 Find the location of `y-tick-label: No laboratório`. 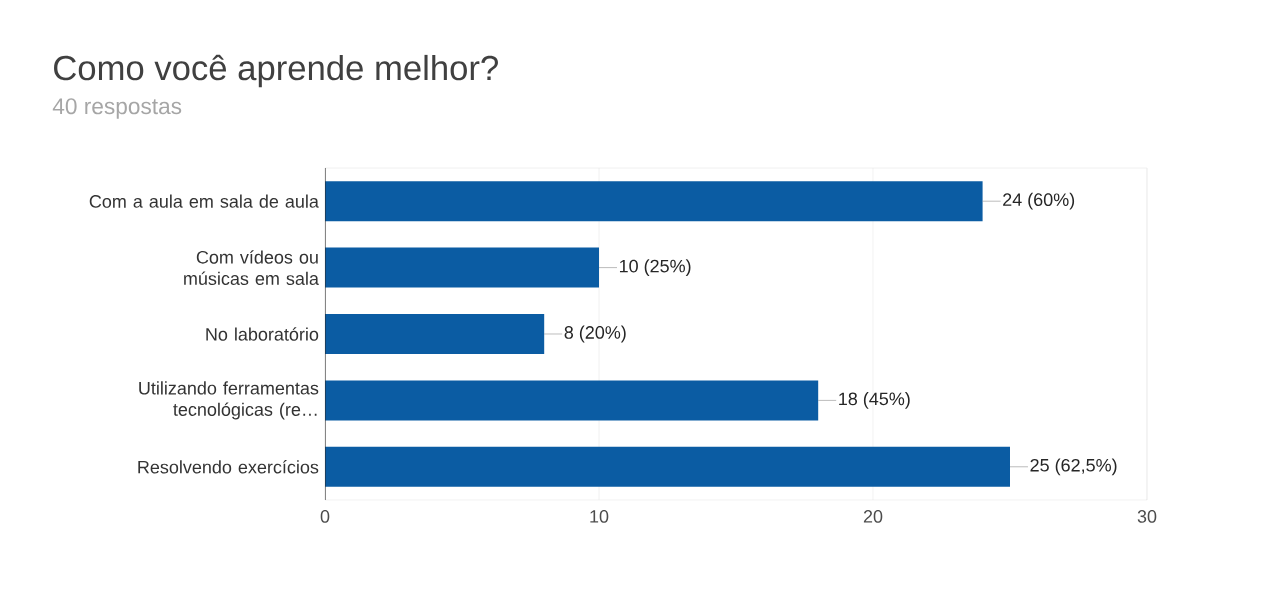

y-tick-label: No laboratório is located at coordinates (262, 334).